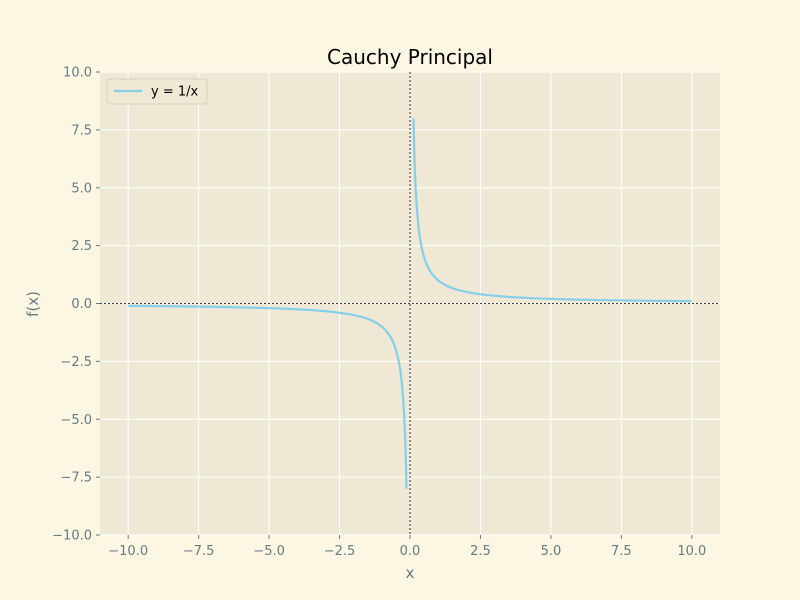  I want to click on x-tick-label: −2.5, so click(340, 551).